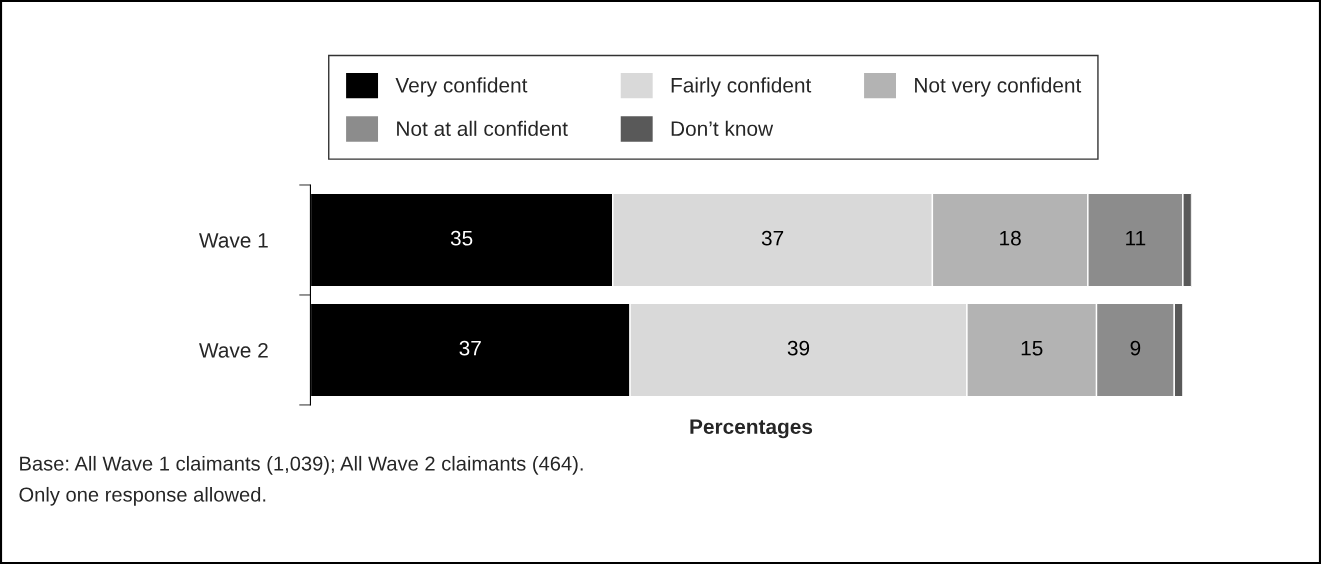 Image resolution: width=1321 pixels, height=564 pixels. What do you see at coordinates (1136, 238) in the screenshot?
I see `data-label: 11` at bounding box center [1136, 238].